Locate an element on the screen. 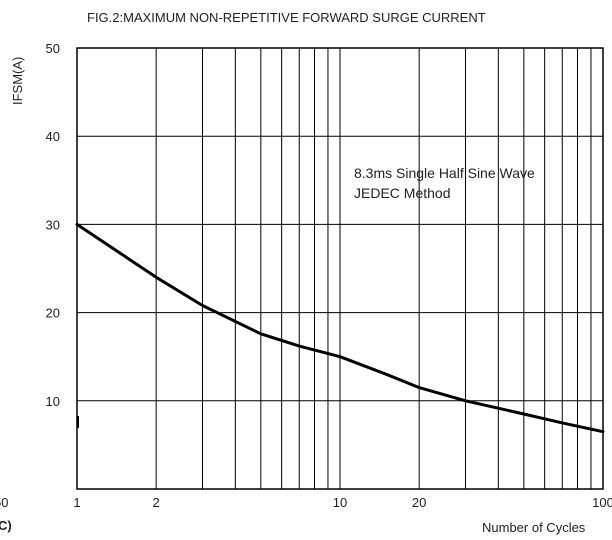 The height and width of the screenshot is (540, 612). y-tick-label: 30 is located at coordinates (53, 224).